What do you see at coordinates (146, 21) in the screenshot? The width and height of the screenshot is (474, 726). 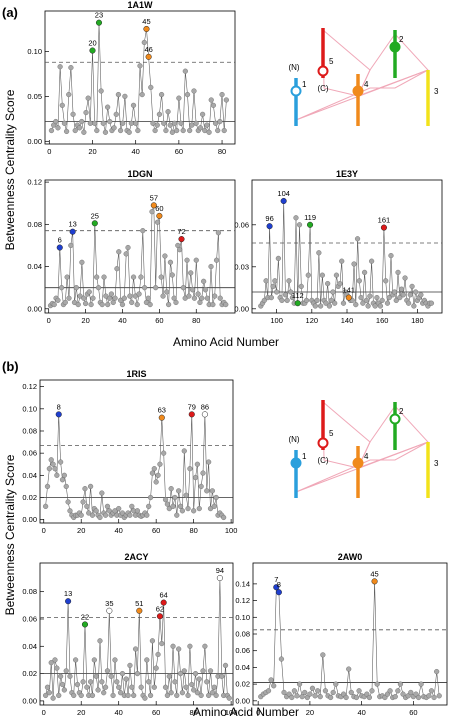 I see `highlight-label: 45` at bounding box center [146, 21].